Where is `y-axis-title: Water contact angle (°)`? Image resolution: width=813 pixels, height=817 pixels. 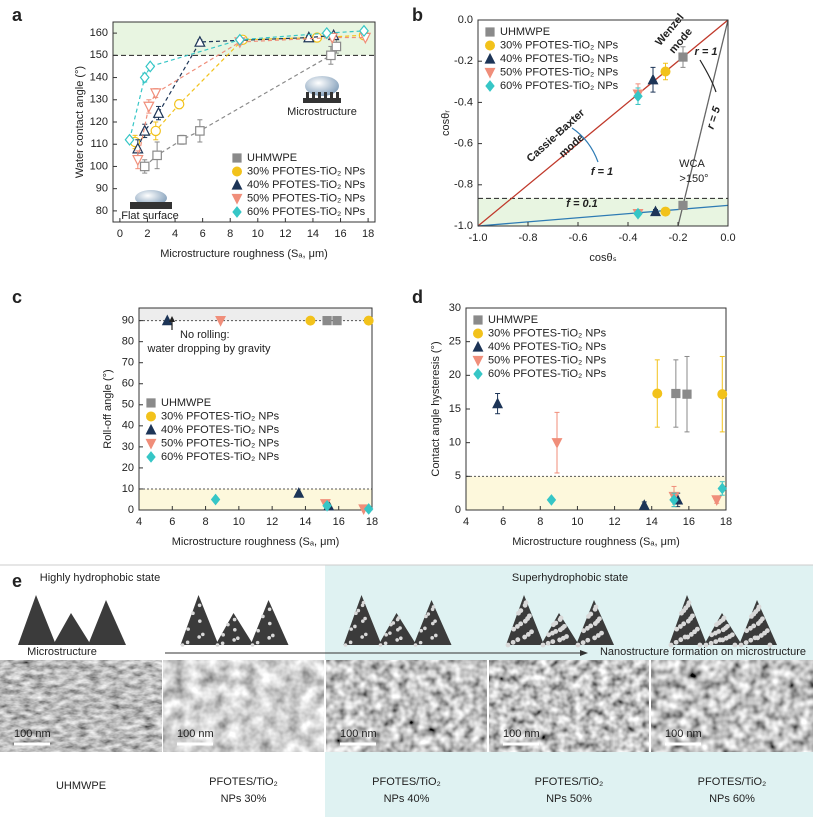
y-axis-title: Water contact angle (°) is located at coordinates (80, 122).